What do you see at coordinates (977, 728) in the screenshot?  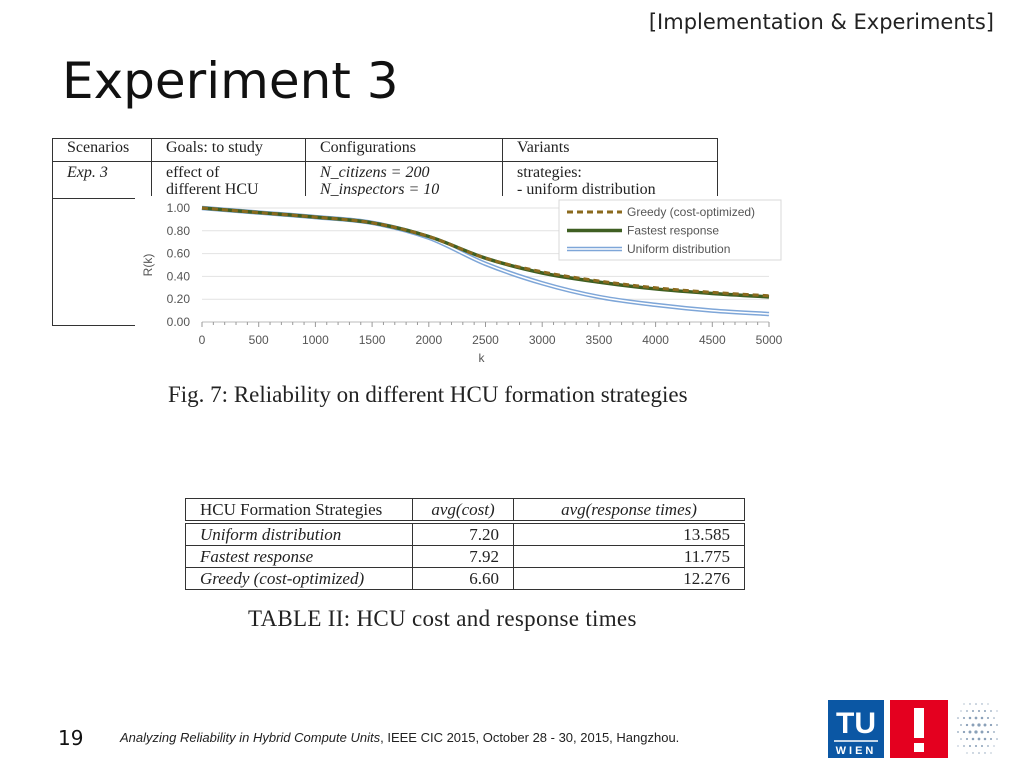 I see `logo-dot-pattern` at bounding box center [977, 728].